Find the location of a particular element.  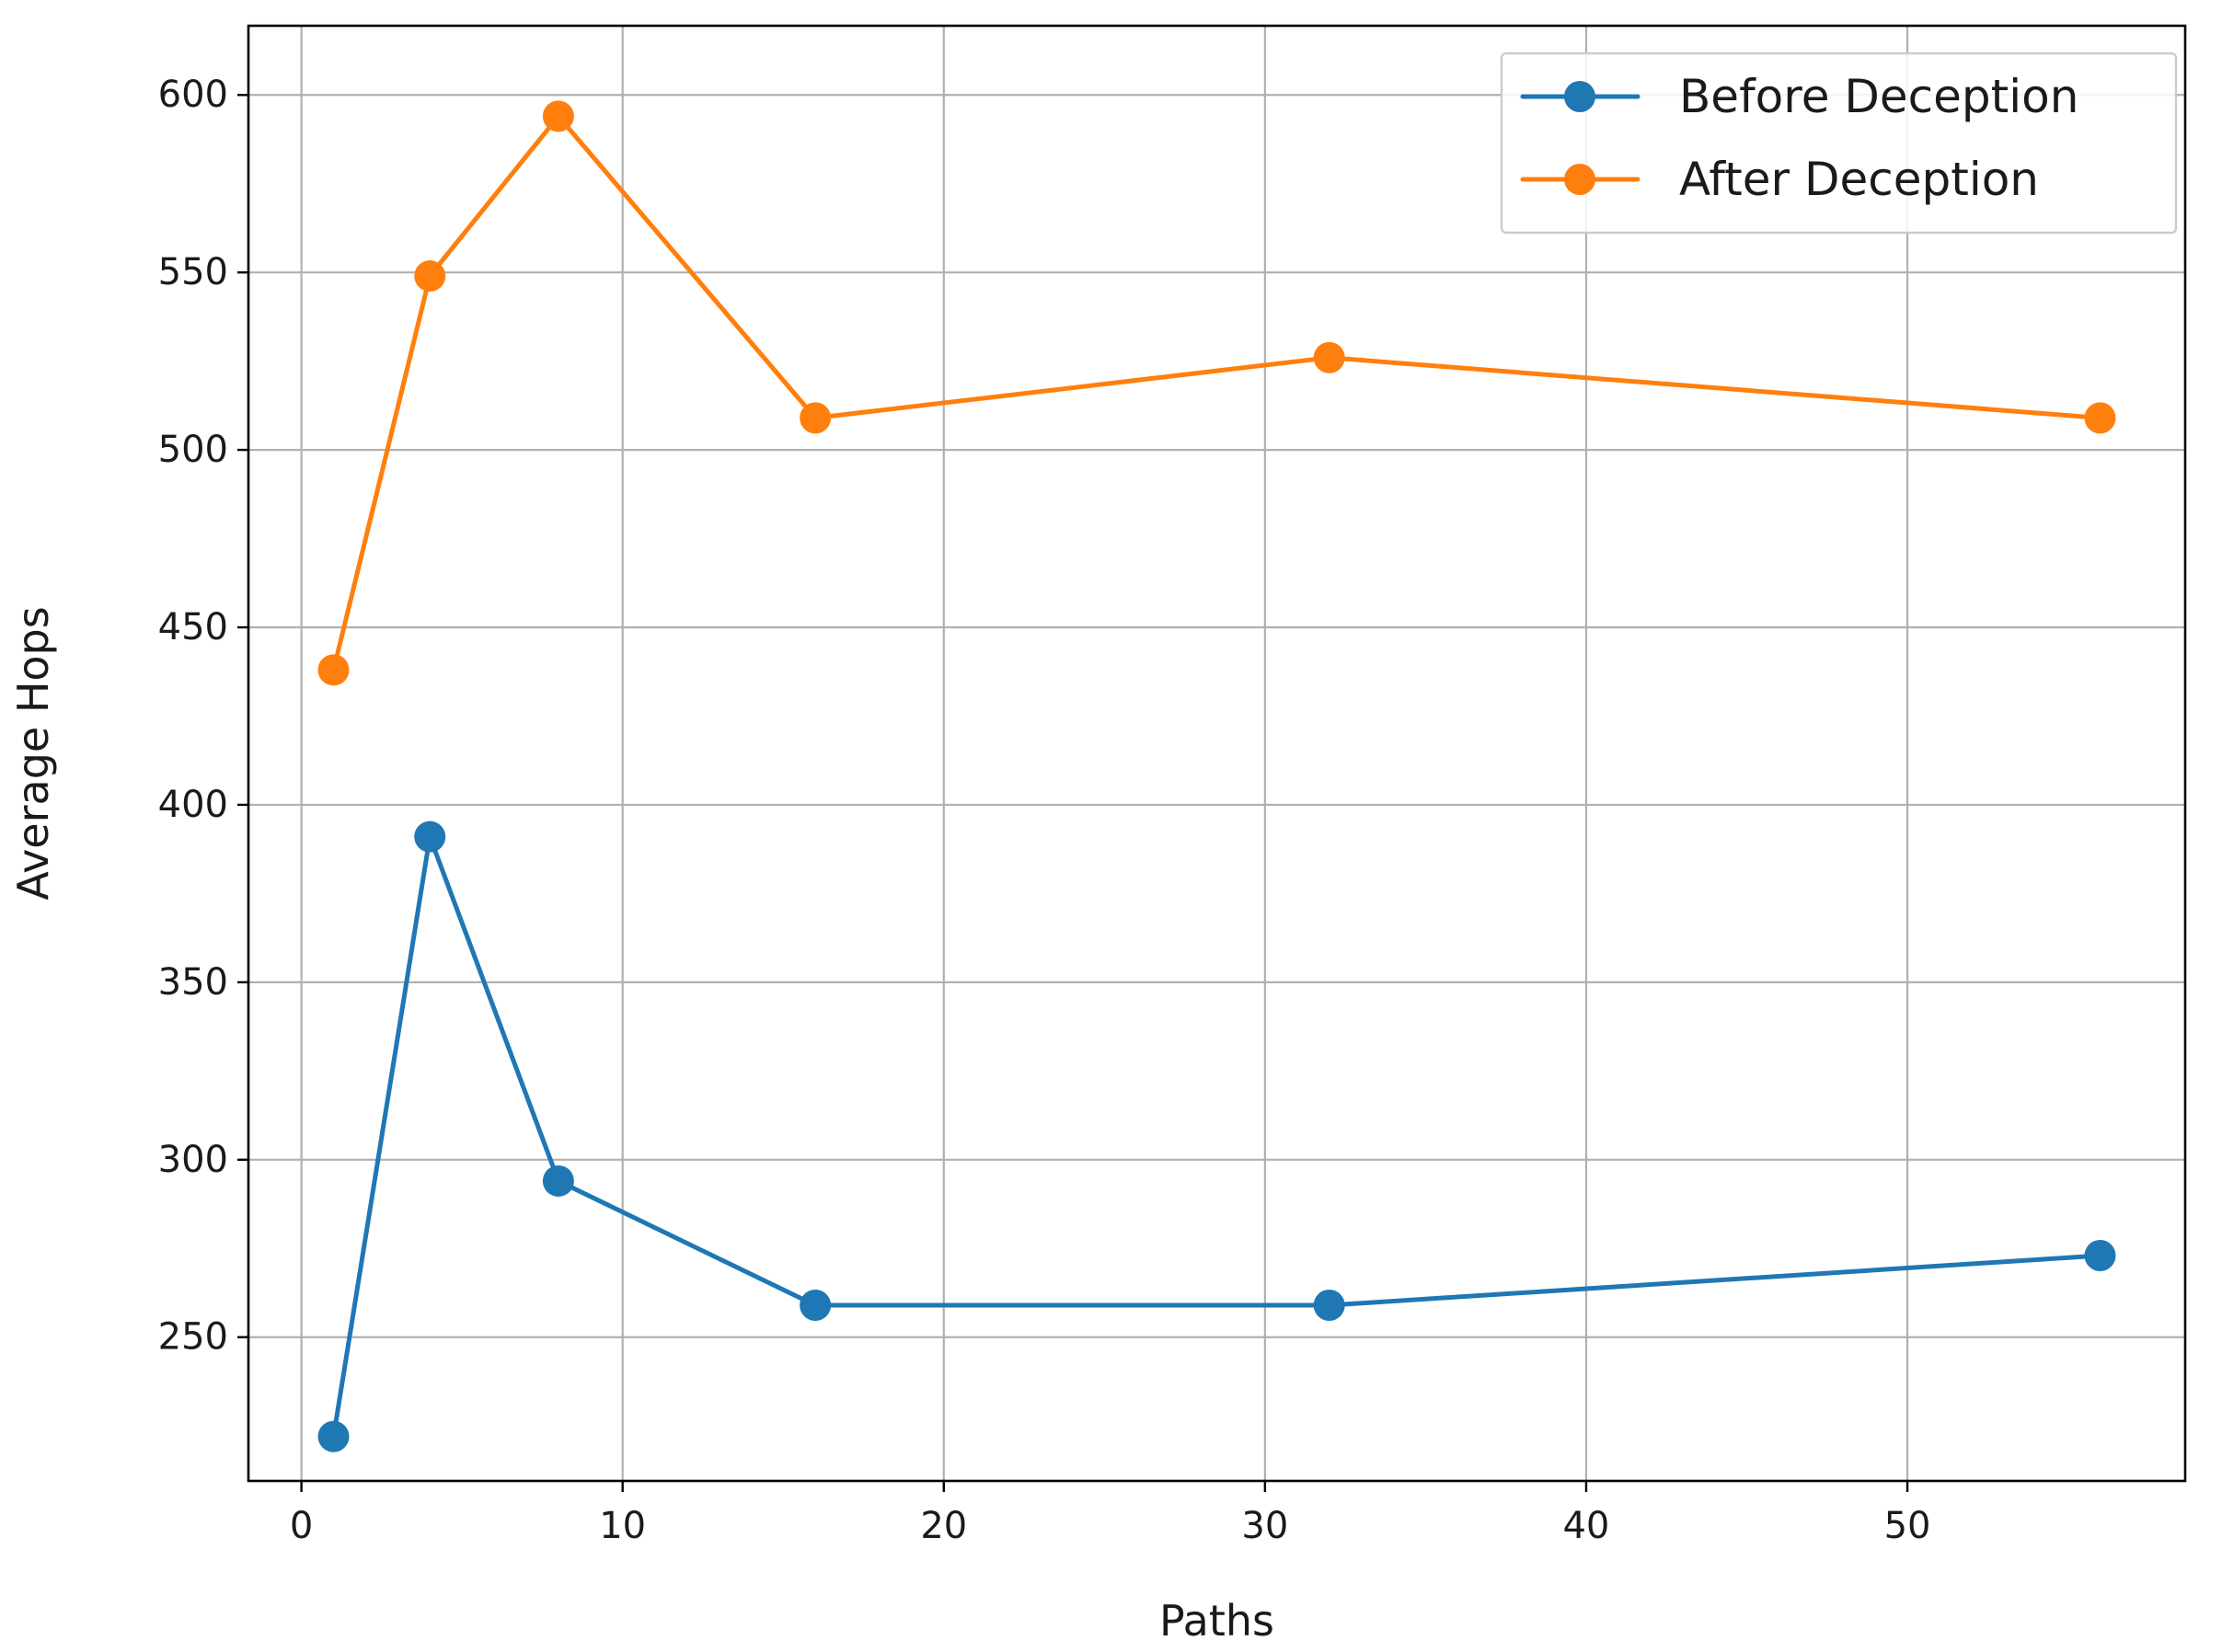

y-tick-label: 250 is located at coordinates (193, 1337).